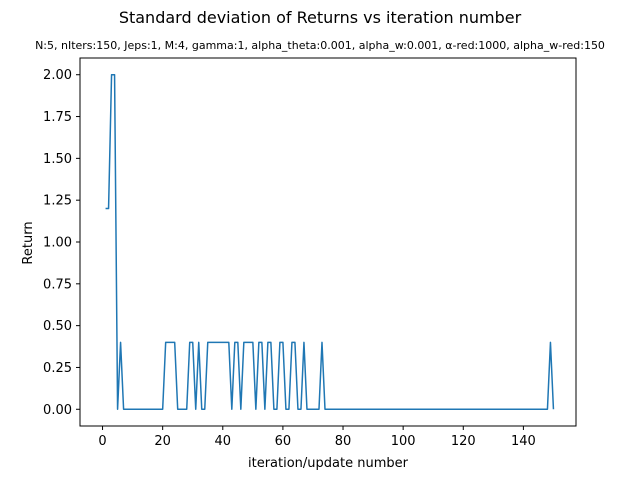 This screenshot has width=640, height=480. What do you see at coordinates (463, 441) in the screenshot?
I see `x-tick-label: 120` at bounding box center [463, 441].